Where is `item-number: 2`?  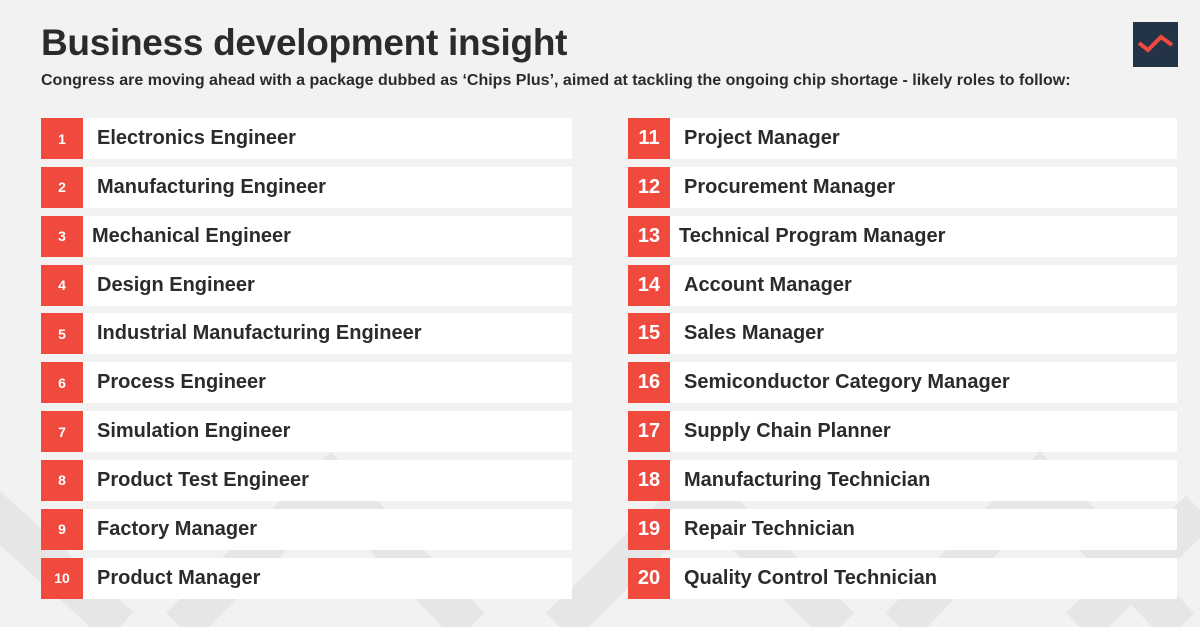
item-number: 2 is located at coordinates (62, 187).